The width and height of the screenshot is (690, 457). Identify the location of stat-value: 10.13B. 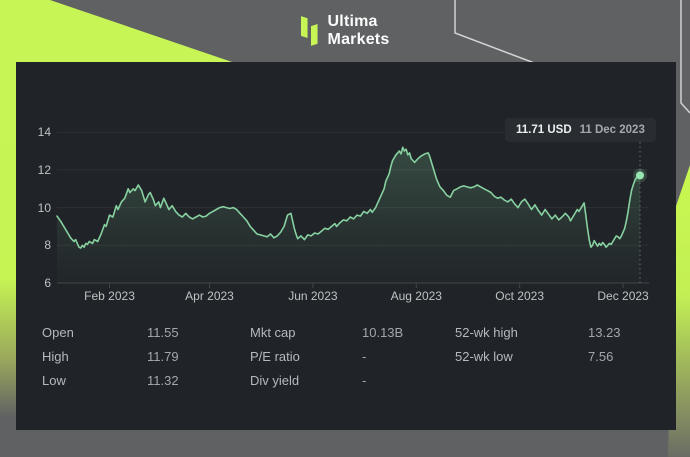
(383, 332).